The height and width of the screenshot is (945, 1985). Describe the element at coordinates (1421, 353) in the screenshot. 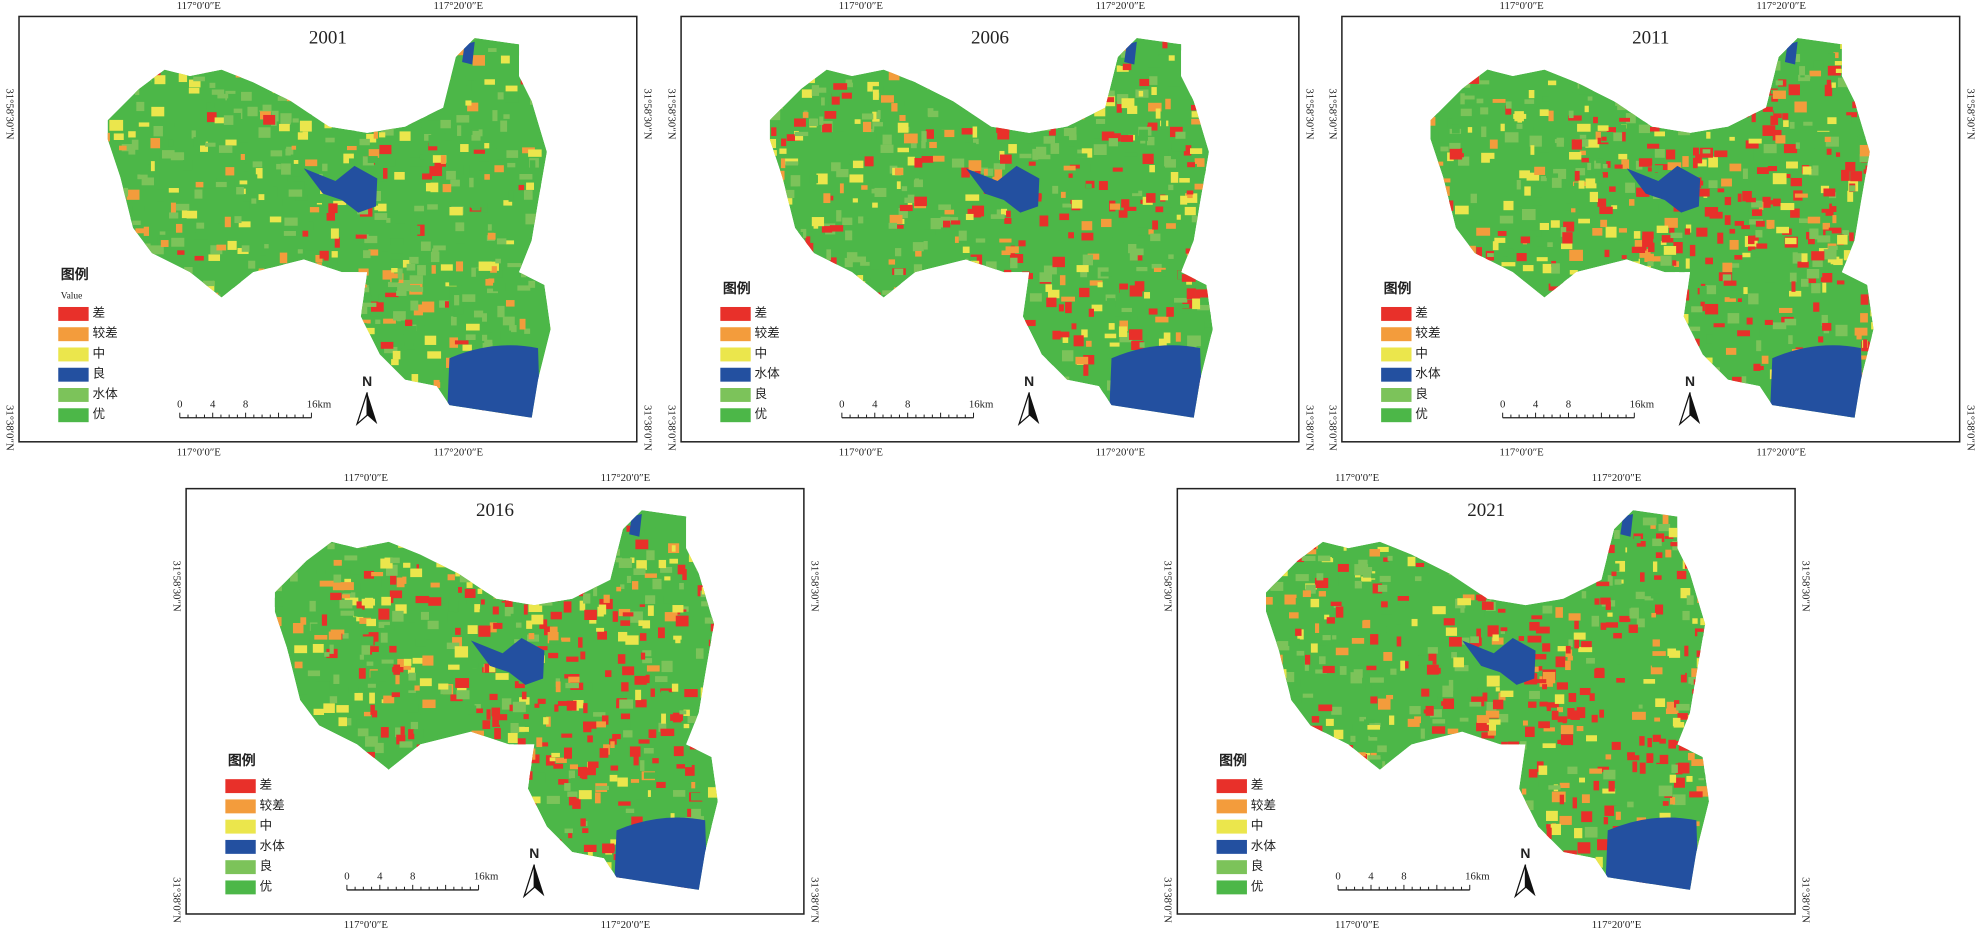

I see `legend-label: 中` at that location.